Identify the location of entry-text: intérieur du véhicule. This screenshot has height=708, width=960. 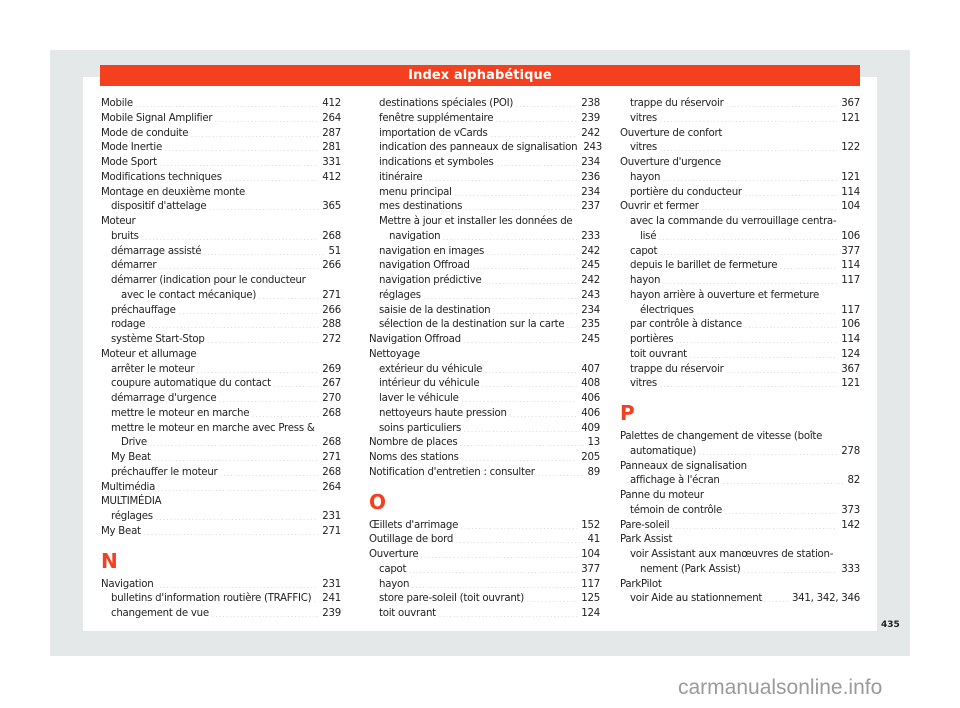
(429, 384).